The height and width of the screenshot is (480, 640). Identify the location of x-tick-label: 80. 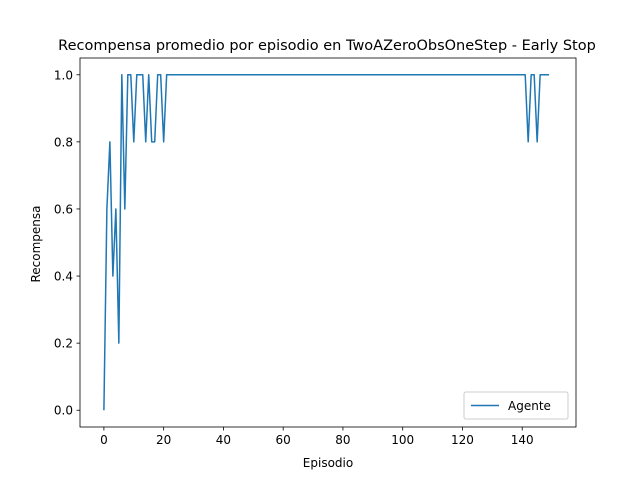
(342, 440).